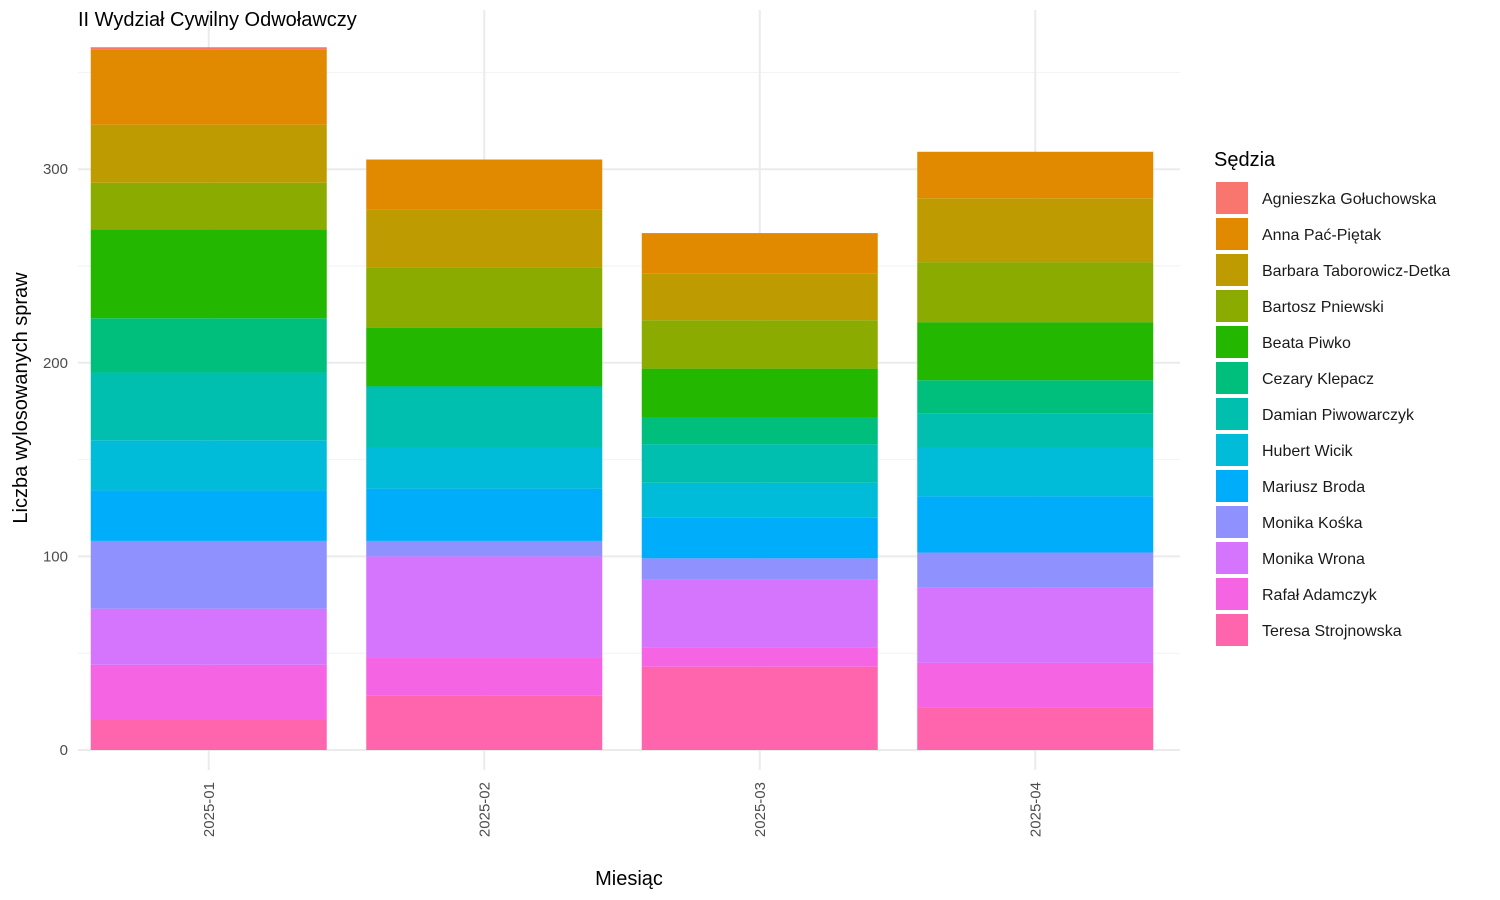 This screenshot has width=1500, height=900. What do you see at coordinates (1323, 307) in the screenshot?
I see `legend-label: Bartosz Pniewski` at bounding box center [1323, 307].